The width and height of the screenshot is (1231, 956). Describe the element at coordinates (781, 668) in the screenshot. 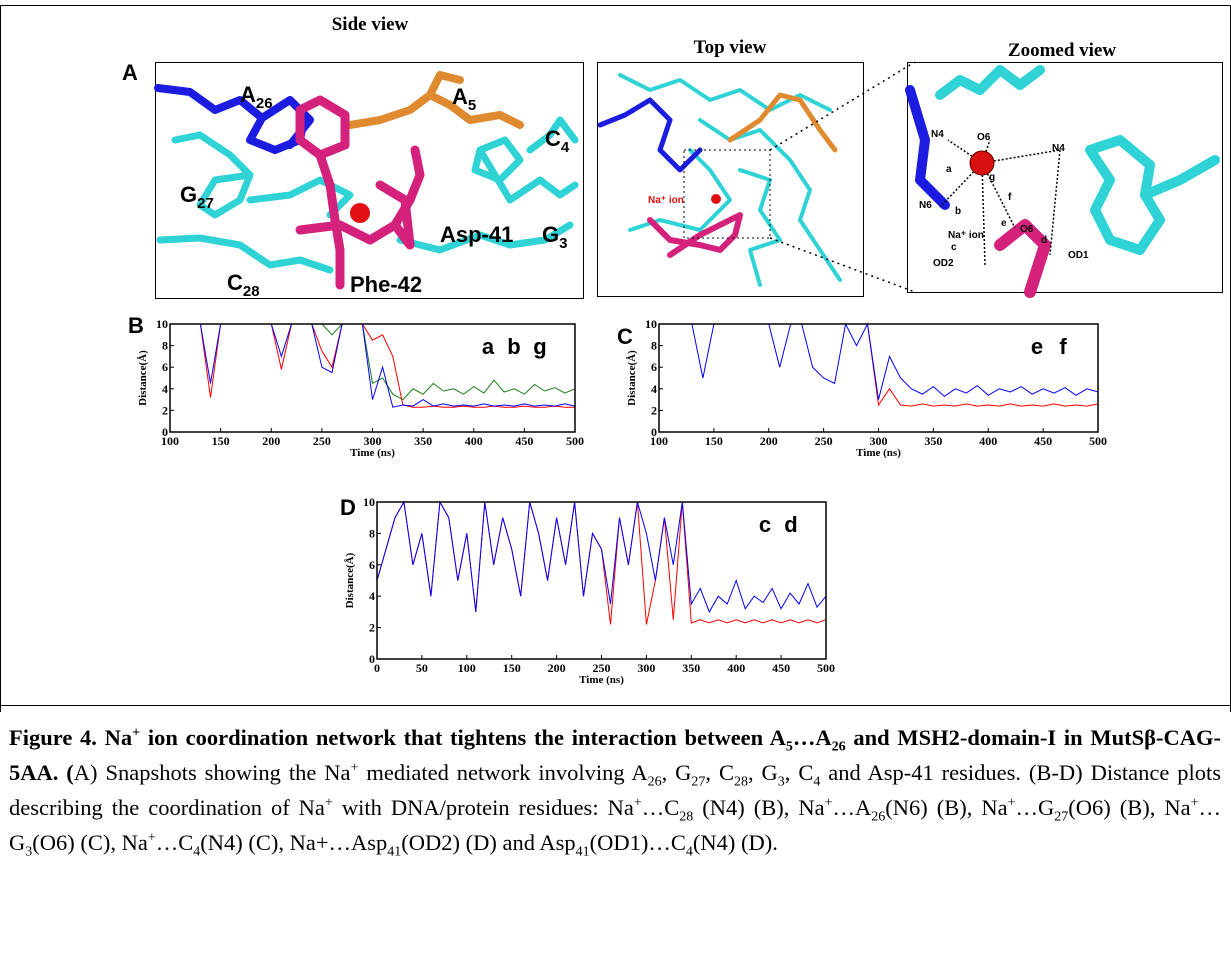

I see `x-tick-label: 450` at that location.